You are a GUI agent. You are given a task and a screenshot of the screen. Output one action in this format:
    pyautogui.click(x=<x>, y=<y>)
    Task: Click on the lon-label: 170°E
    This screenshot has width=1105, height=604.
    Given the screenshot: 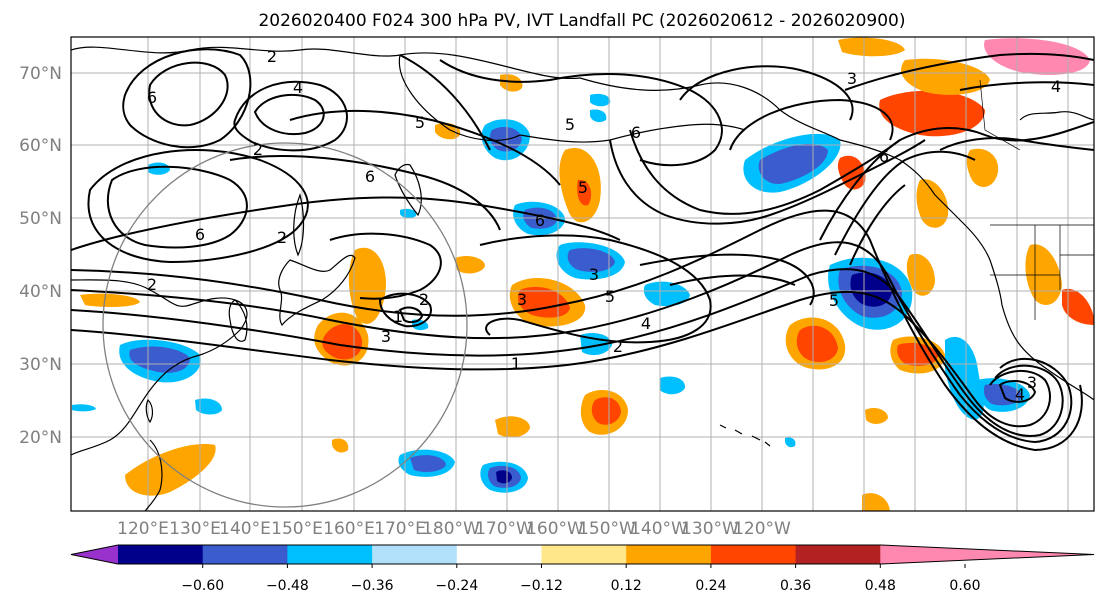 What is the action you would take?
    pyautogui.click(x=400, y=529)
    